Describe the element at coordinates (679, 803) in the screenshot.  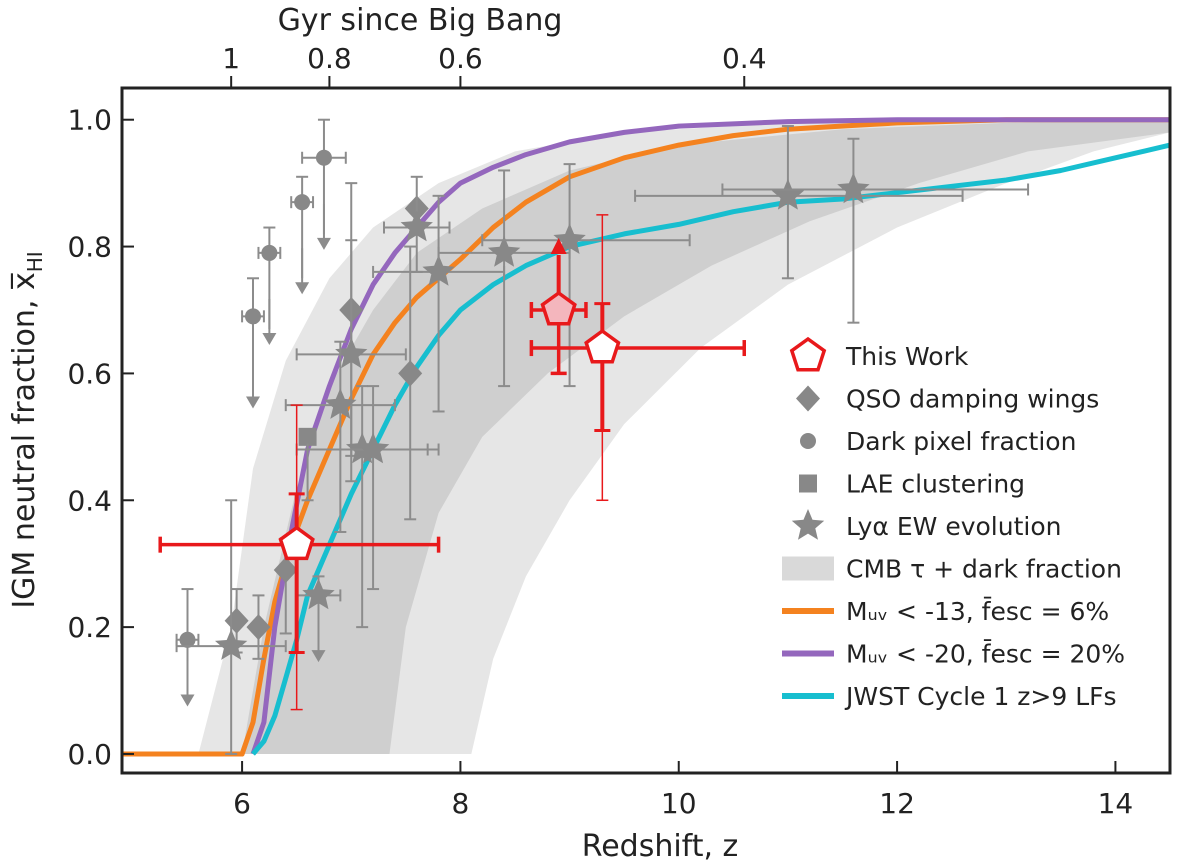
I see `x-tick-label-2: 10` at that location.